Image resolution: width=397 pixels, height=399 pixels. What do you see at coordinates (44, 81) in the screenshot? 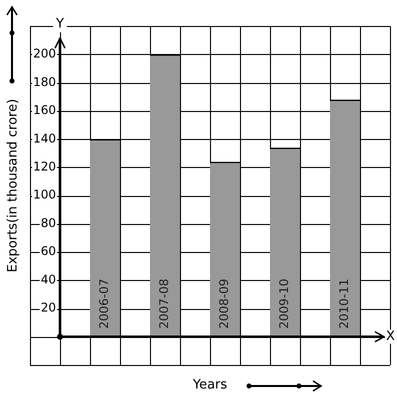
I see `y-tick-label: 180` at bounding box center [44, 81].